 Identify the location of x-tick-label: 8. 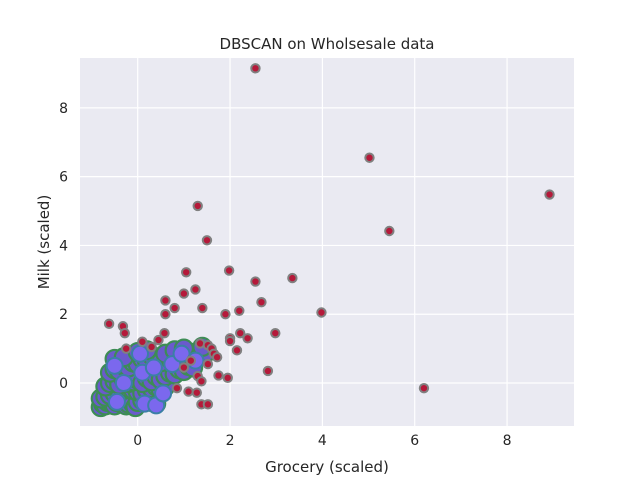
(507, 441).